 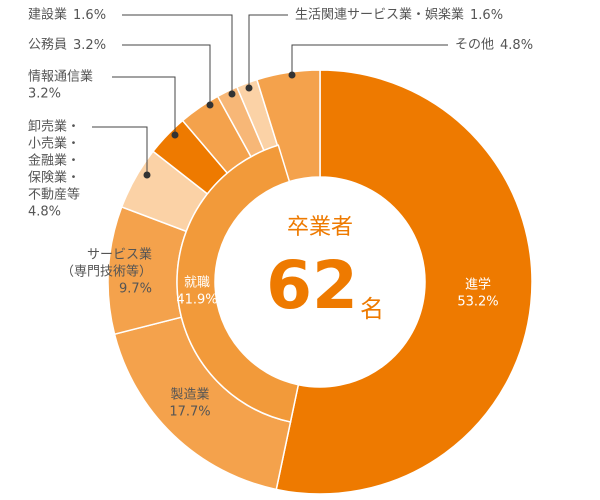 What do you see at coordinates (54, 127) in the screenshot?
I see `segment-label: 卸売業・` at bounding box center [54, 127].